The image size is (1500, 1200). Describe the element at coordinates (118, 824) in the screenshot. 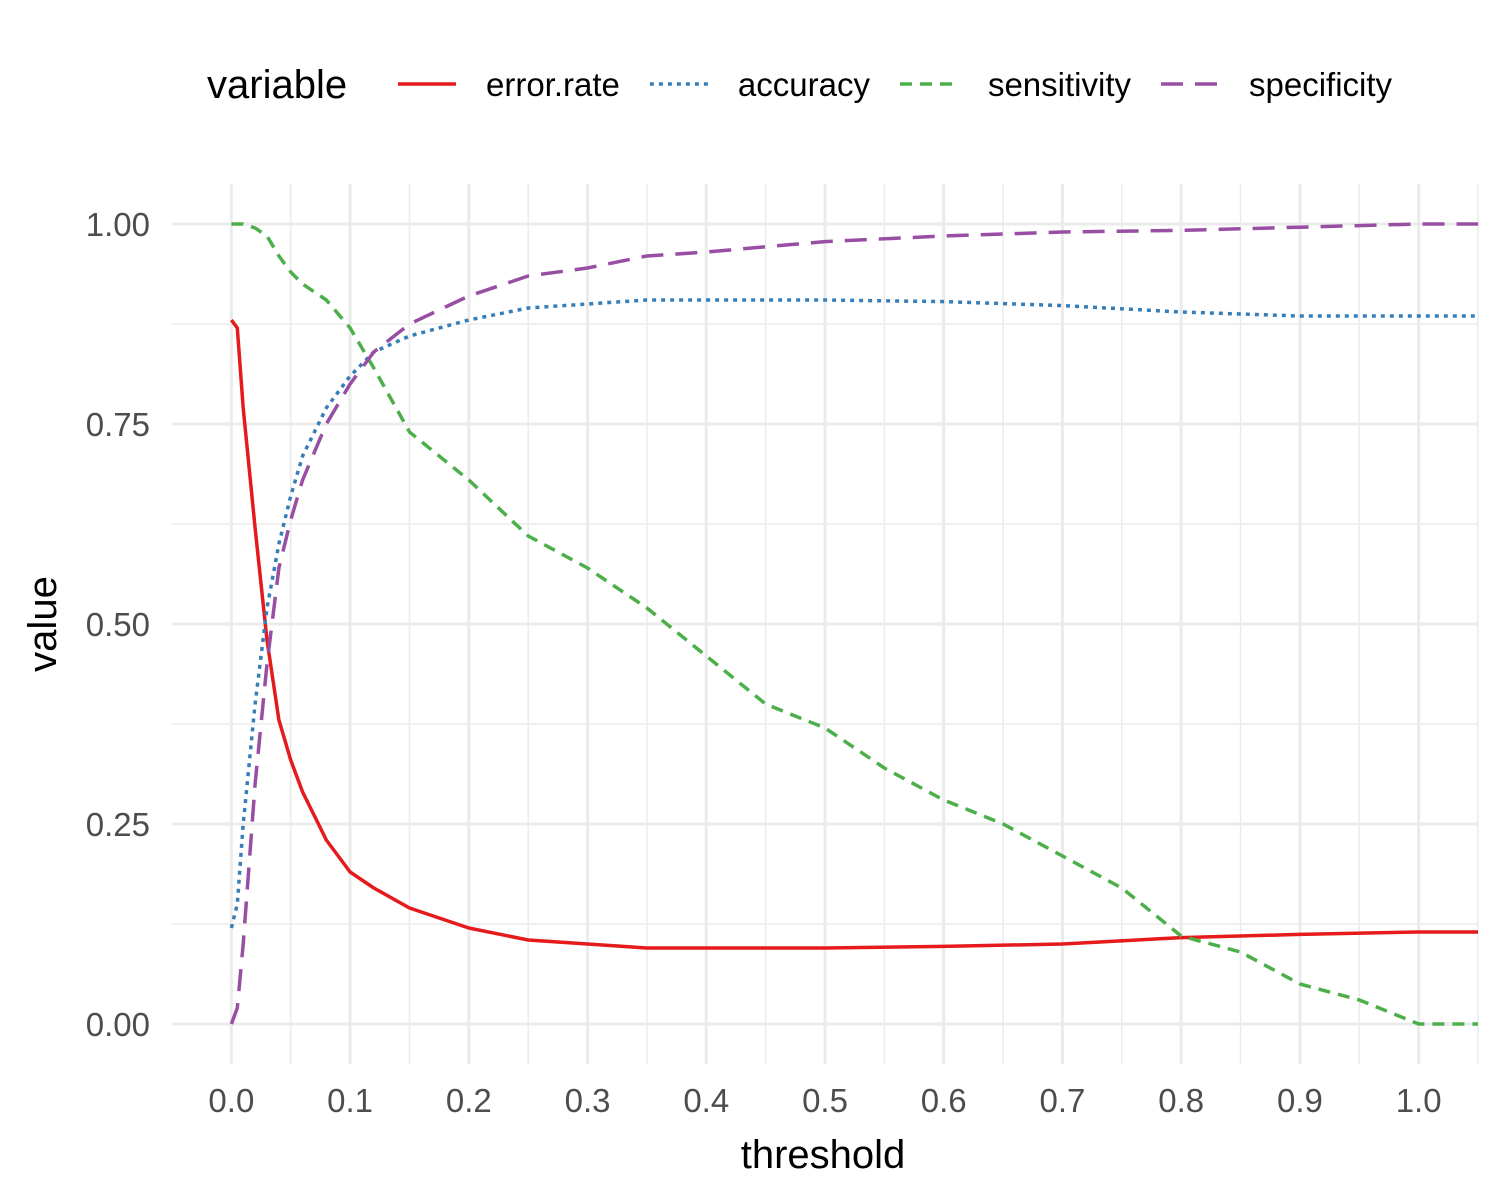

I see `y-tick-label: 0.25` at that location.